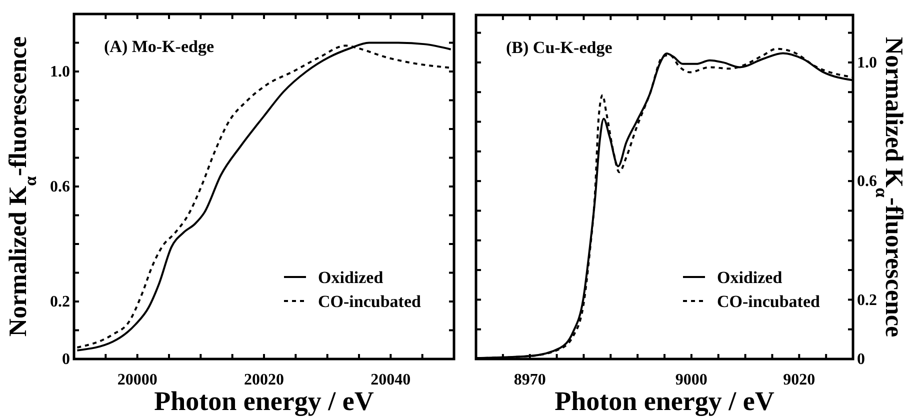  I want to click on x-tick-label: 20000, so click(137, 379).